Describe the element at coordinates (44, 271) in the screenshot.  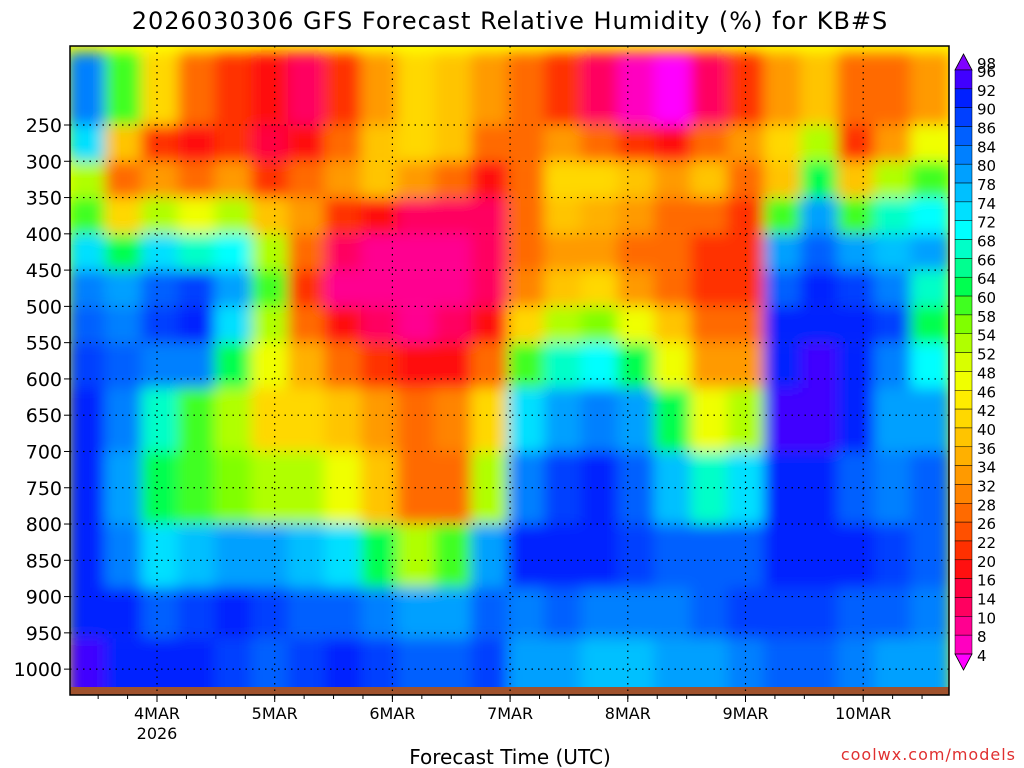
I see `y-tick-label: 450` at that location.